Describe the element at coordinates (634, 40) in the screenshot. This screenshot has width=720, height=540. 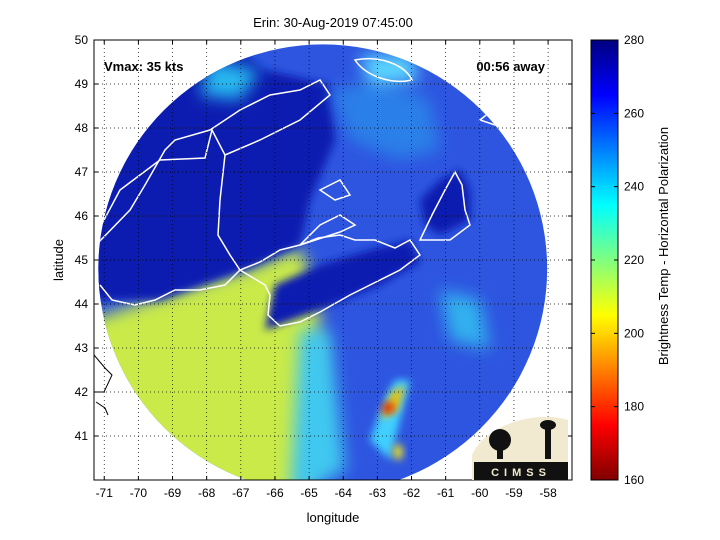
I see `colorbar-tick-label: 280` at that location.